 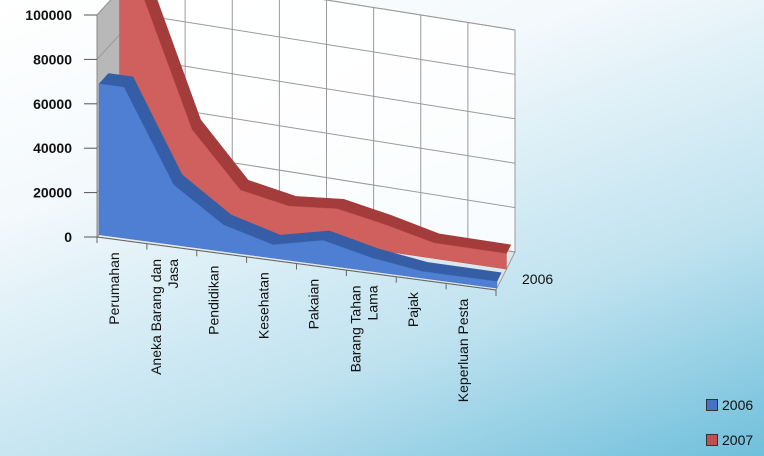 I want to click on legend-item-2006: 2006, so click(x=729, y=405).